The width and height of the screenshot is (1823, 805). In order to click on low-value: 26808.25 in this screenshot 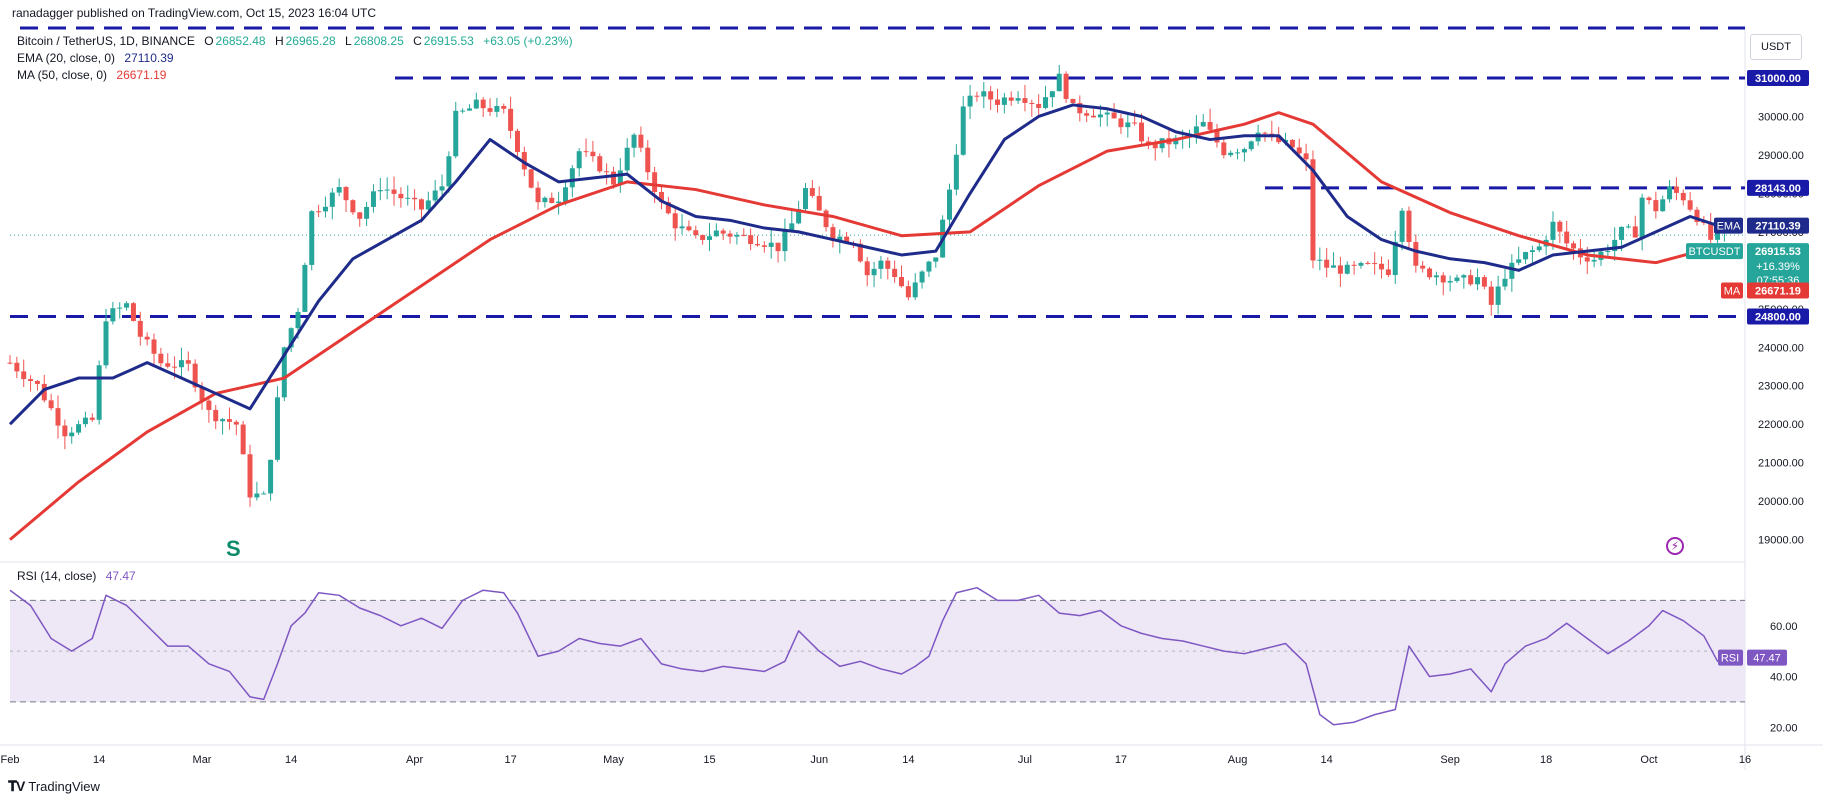, I will do `click(378, 41)`.